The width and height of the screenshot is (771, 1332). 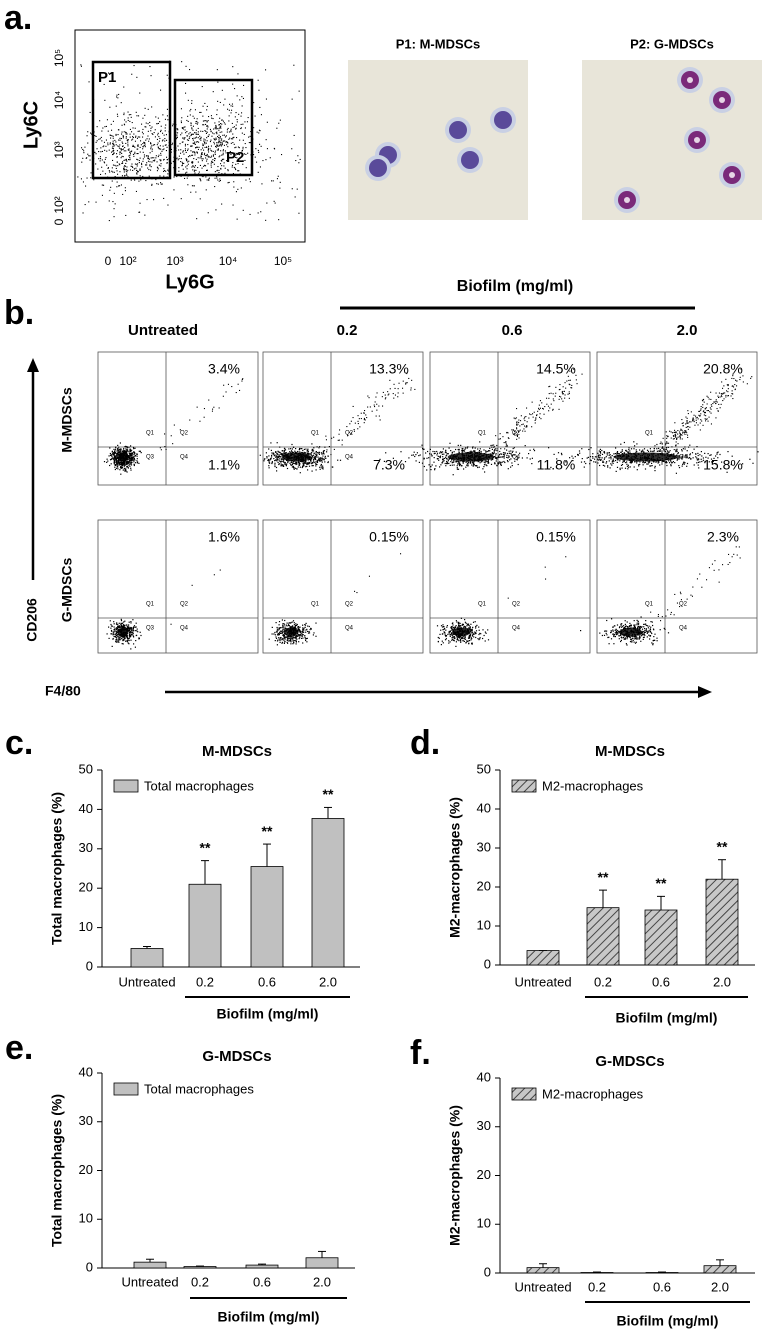 I want to click on quadrant-label: Q2, so click(x=349, y=605).